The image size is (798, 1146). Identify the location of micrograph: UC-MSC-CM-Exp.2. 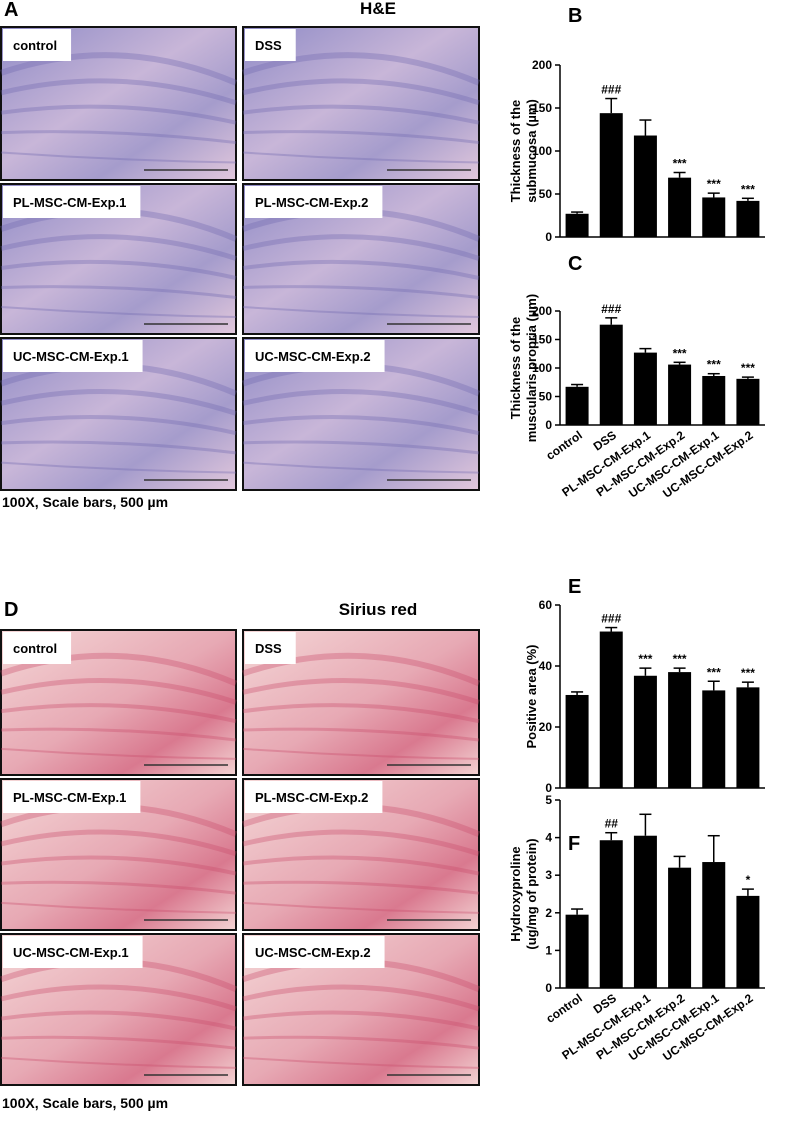
(361, 414).